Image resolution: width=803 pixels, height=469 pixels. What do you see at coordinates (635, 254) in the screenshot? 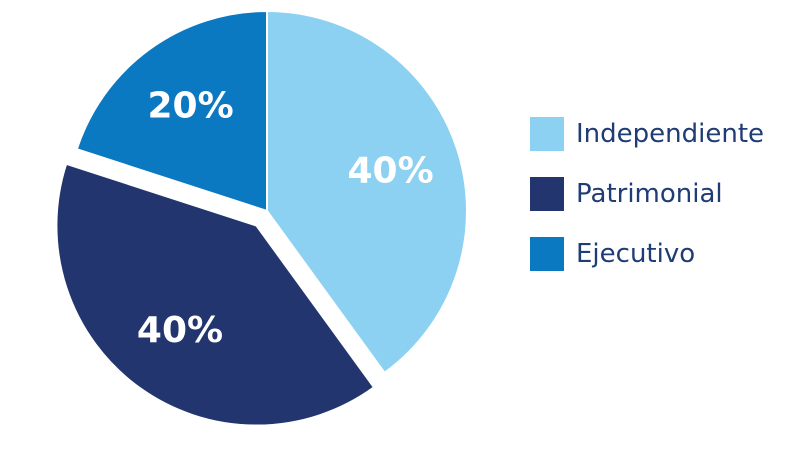
I see `legend-label-ejecutivo: Ejecutivo` at bounding box center [635, 254].